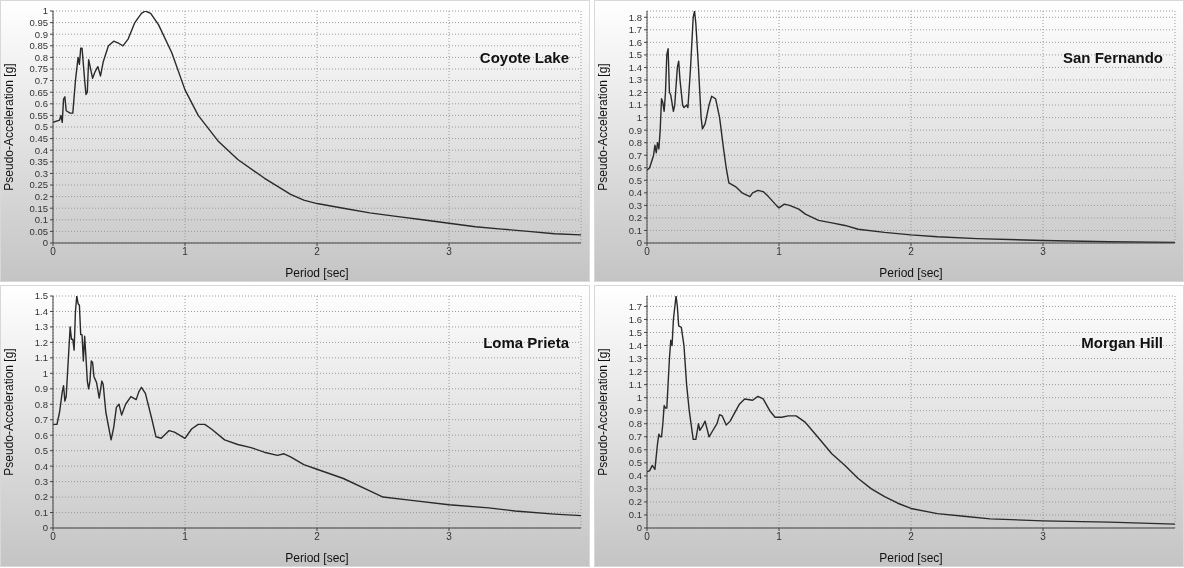 This screenshot has width=1184, height=568. What do you see at coordinates (1122, 342) in the screenshot?
I see `text: Morgan Hill` at bounding box center [1122, 342].